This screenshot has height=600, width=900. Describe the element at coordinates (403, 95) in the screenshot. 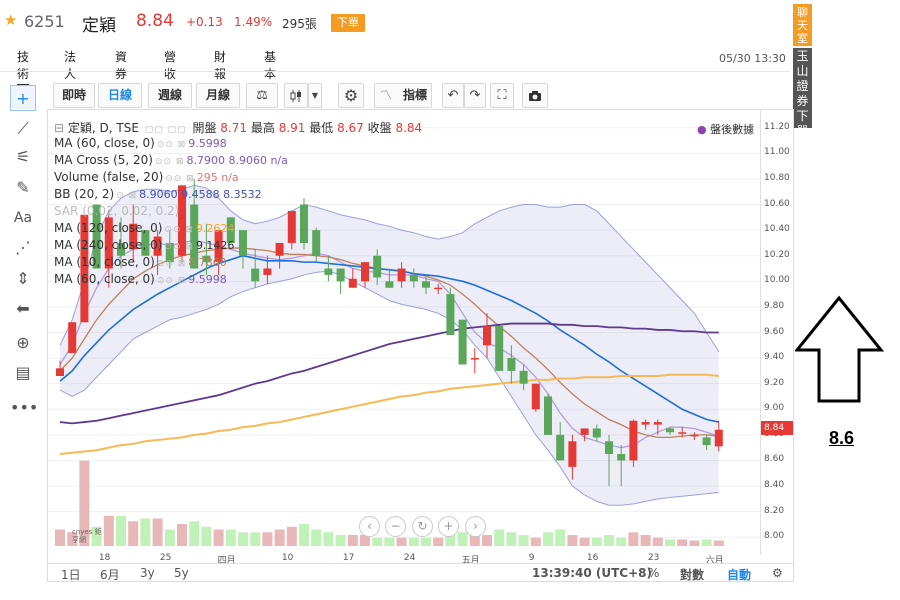

I see `indicators-button: 〽 指標` at that location.